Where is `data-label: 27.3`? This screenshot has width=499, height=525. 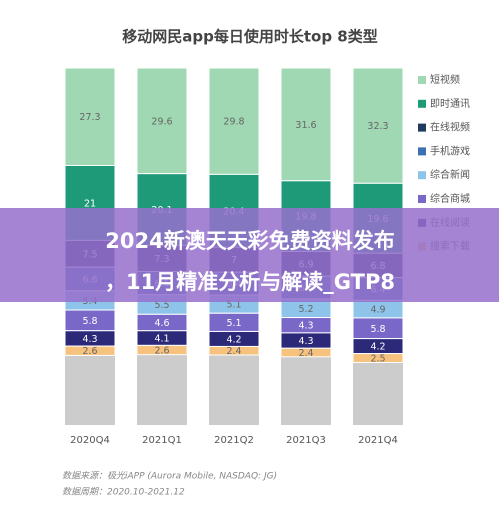 data-label: 27.3 is located at coordinates (89, 117).